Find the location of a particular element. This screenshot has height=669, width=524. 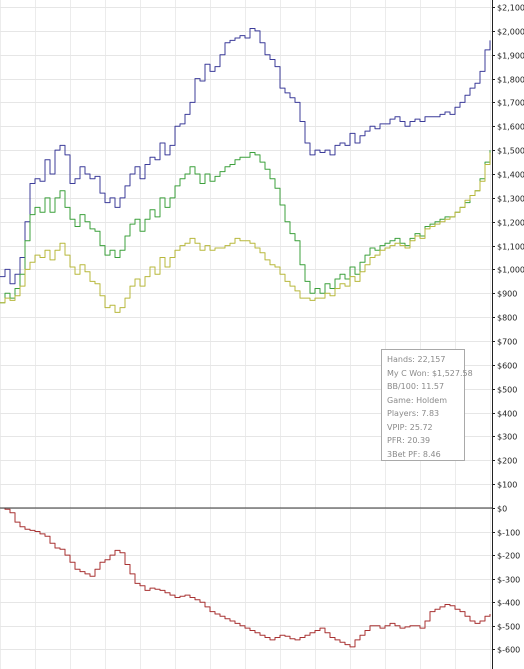

y-tick-label: $-600 is located at coordinates (508, 650).